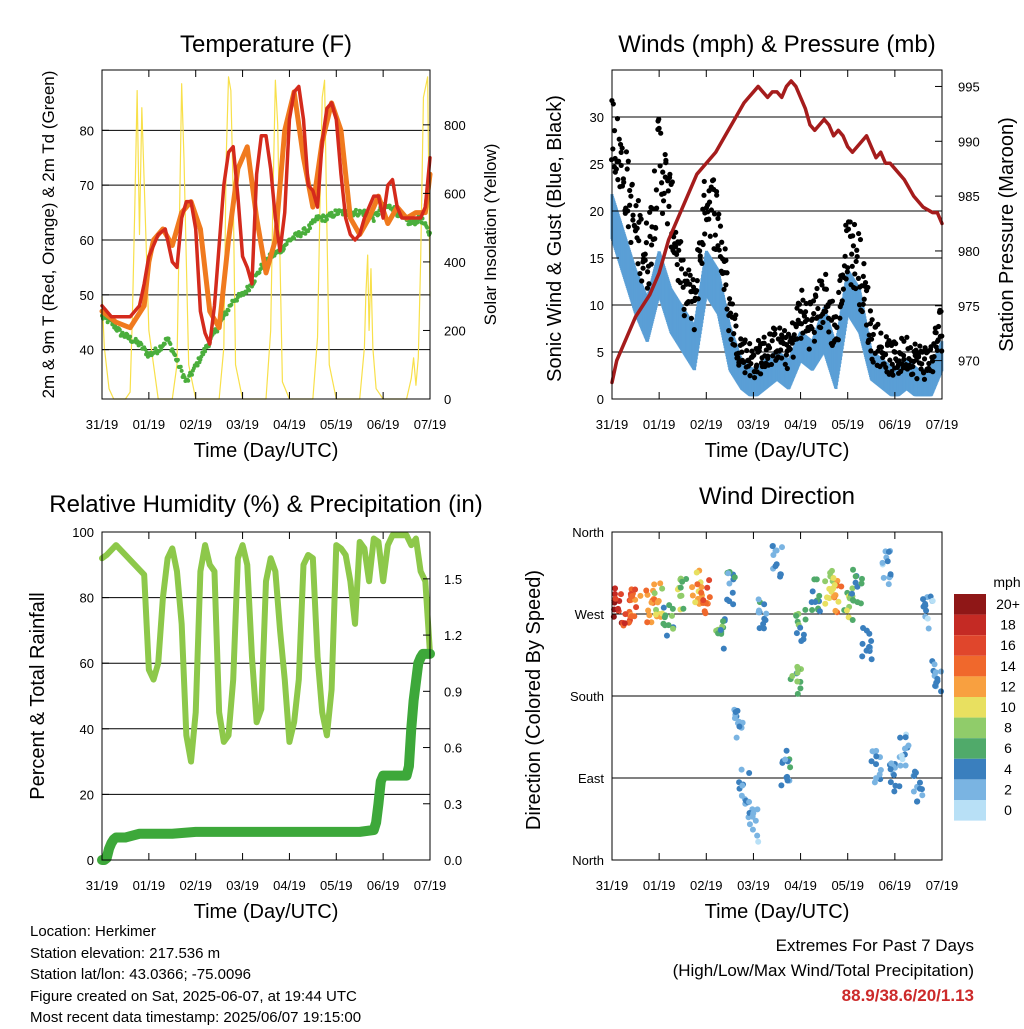 This screenshot has height=1029, width=1024. What do you see at coordinates (266, 234) in the screenshot?
I see `temperature-frame` at bounding box center [266, 234].